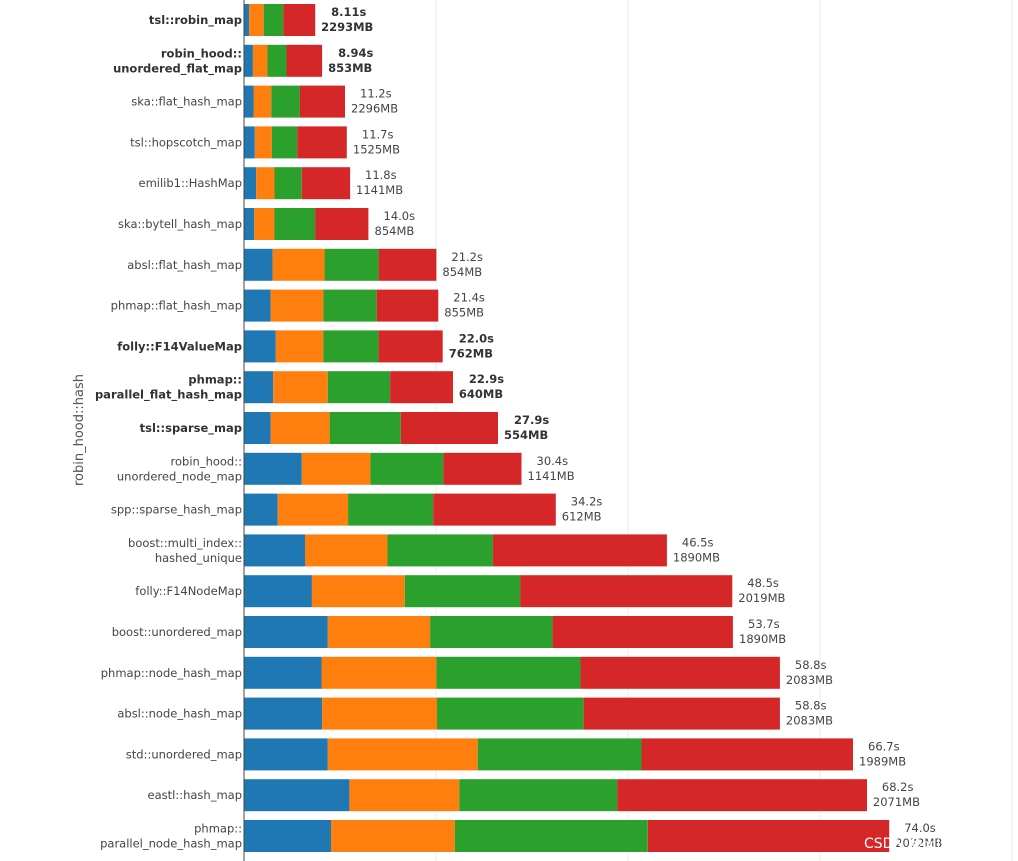 The width and height of the screenshot is (1018, 861). I want to click on data-label: 11.8s 1141MB, so click(379, 182).